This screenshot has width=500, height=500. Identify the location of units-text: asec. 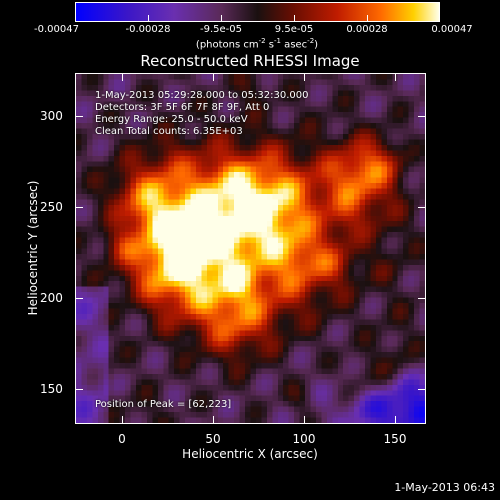
(294, 45).